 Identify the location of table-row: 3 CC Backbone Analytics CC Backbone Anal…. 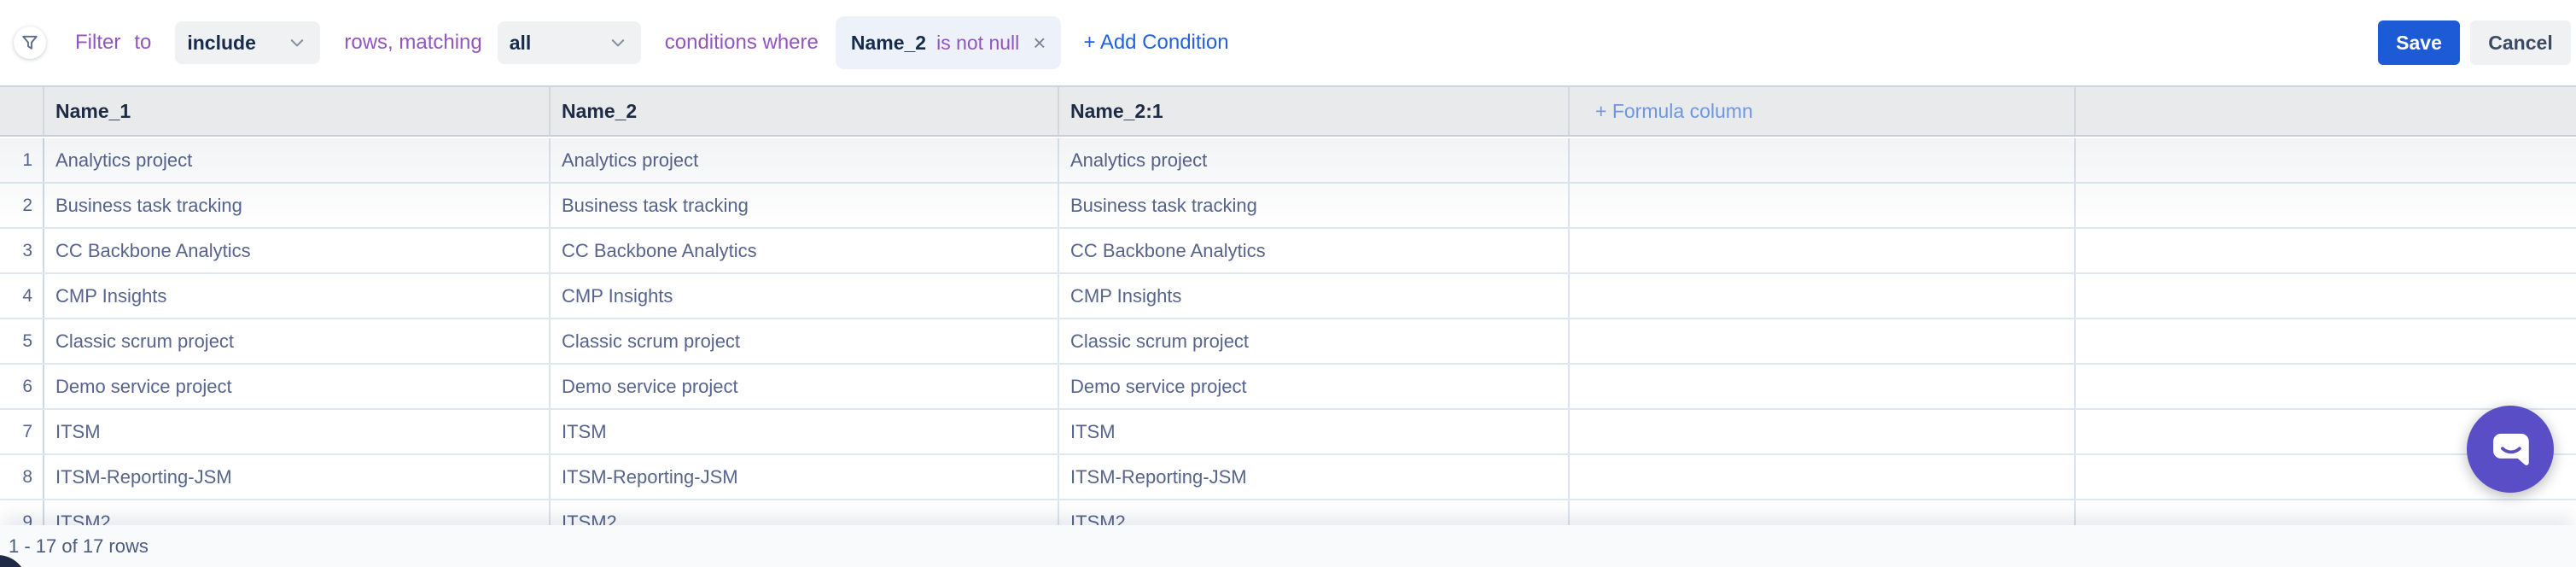
(1288, 251).